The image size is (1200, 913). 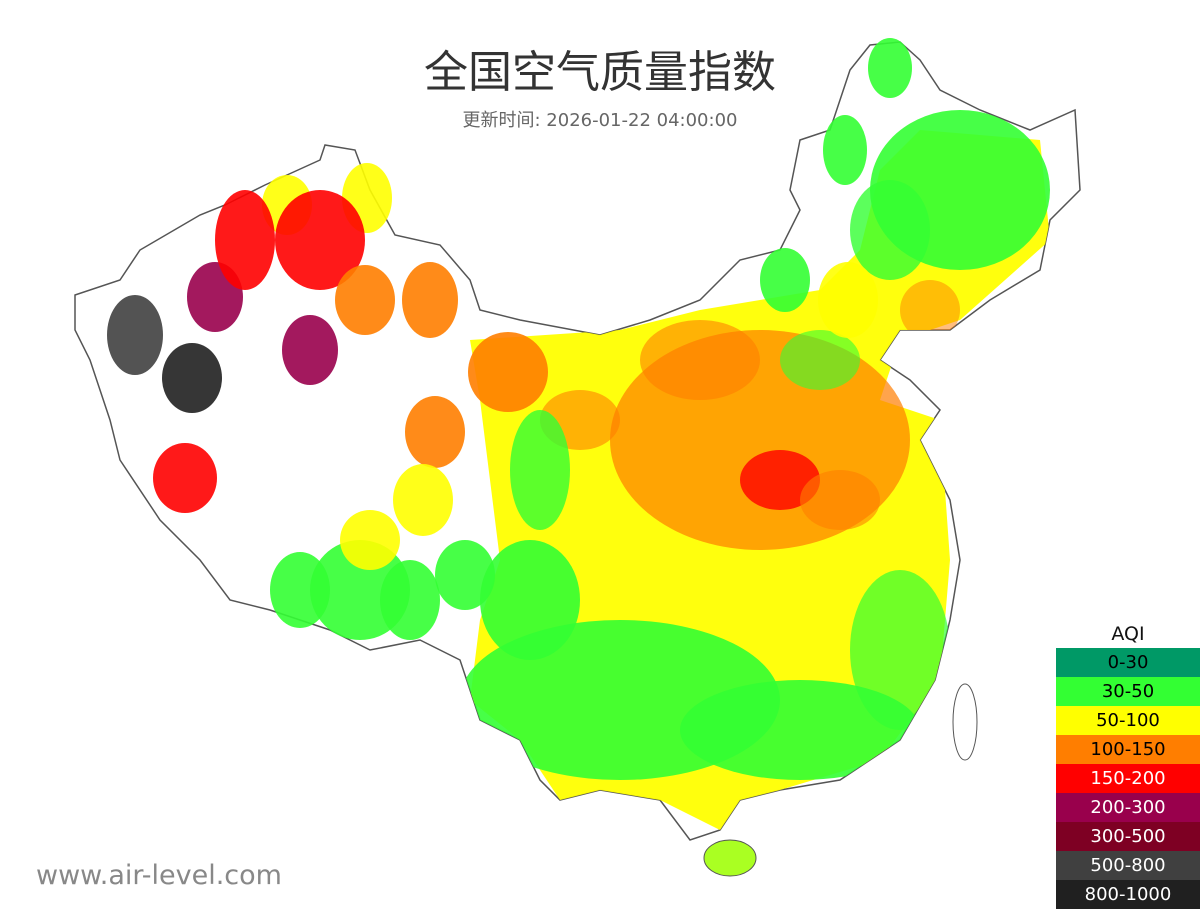 I want to click on legend-item: 30-50, so click(x=1128, y=691).